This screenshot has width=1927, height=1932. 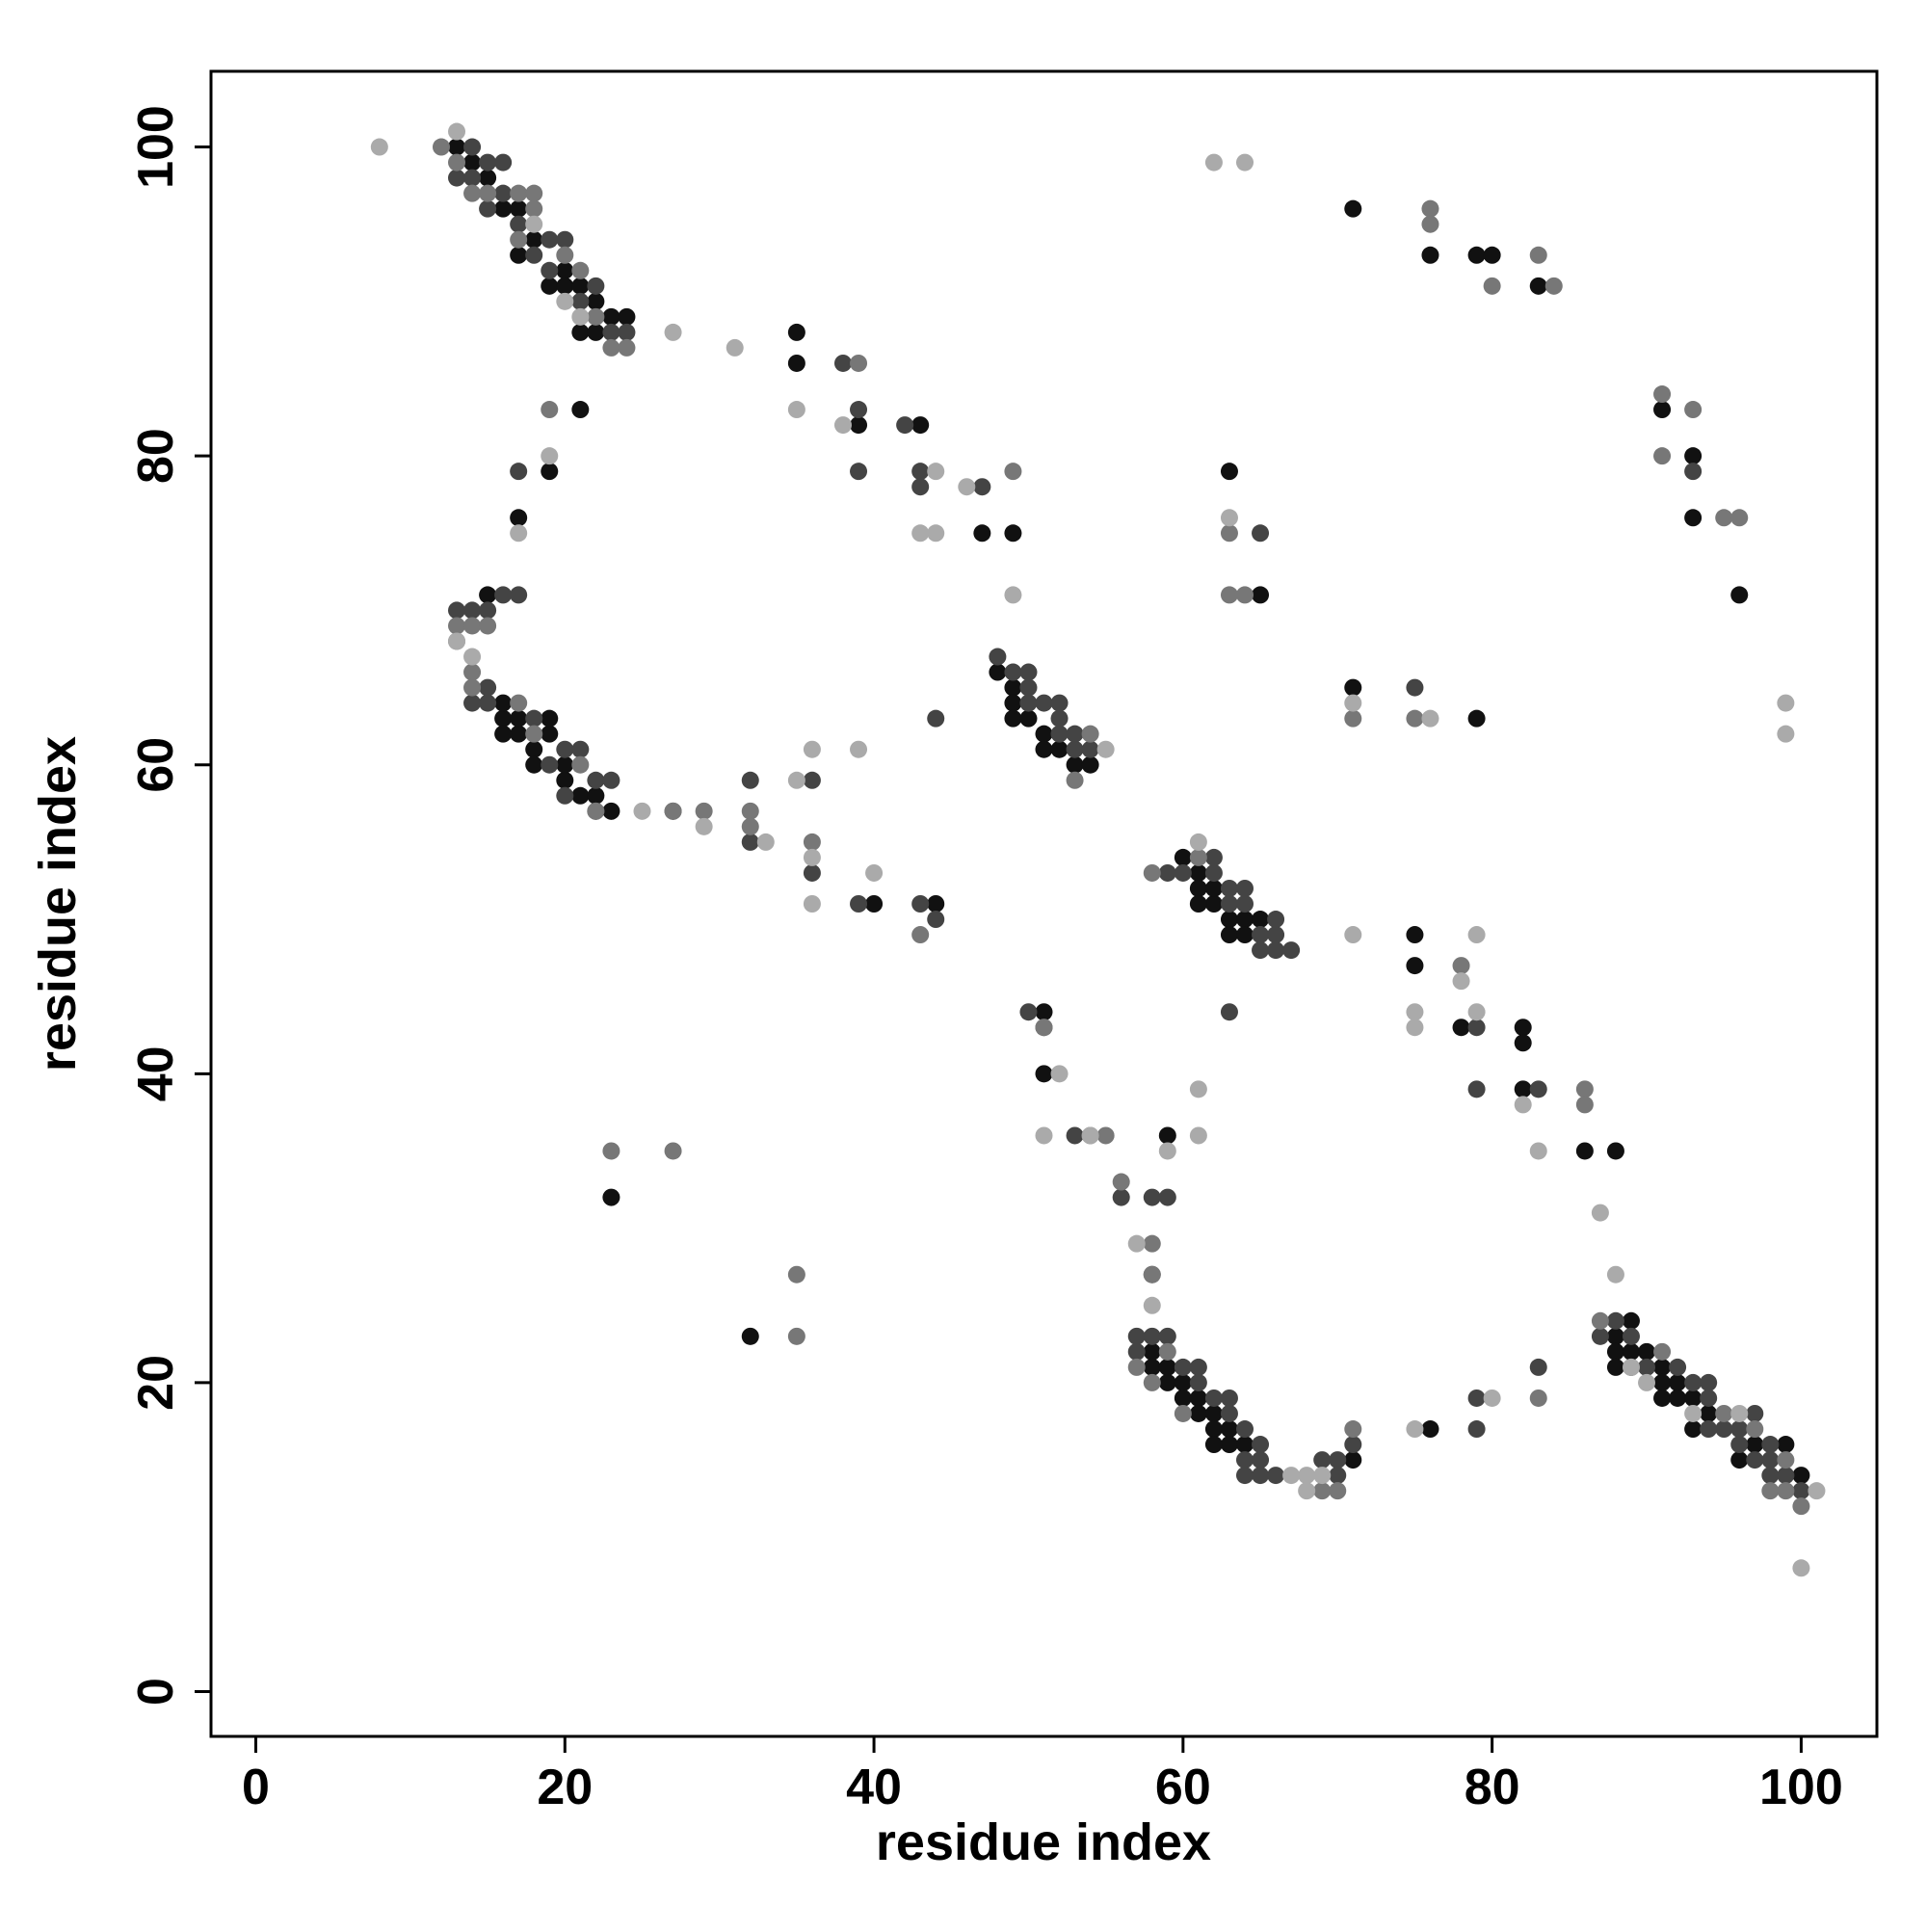 I want to click on y-tick-label: 60, so click(x=156, y=765).